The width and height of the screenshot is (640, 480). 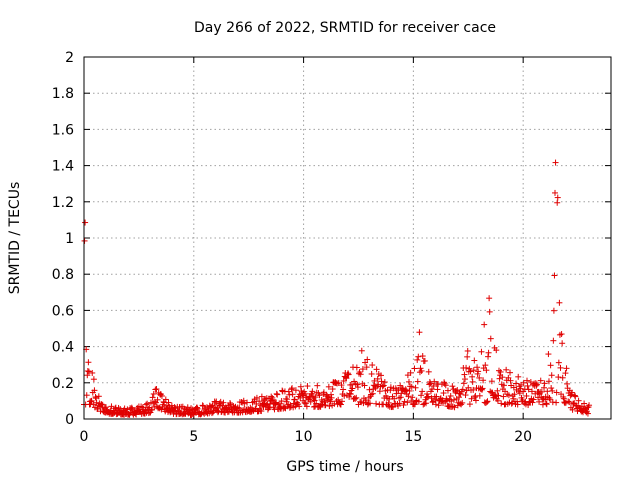 I want to click on x-tick-label: 0, so click(x=84, y=437).